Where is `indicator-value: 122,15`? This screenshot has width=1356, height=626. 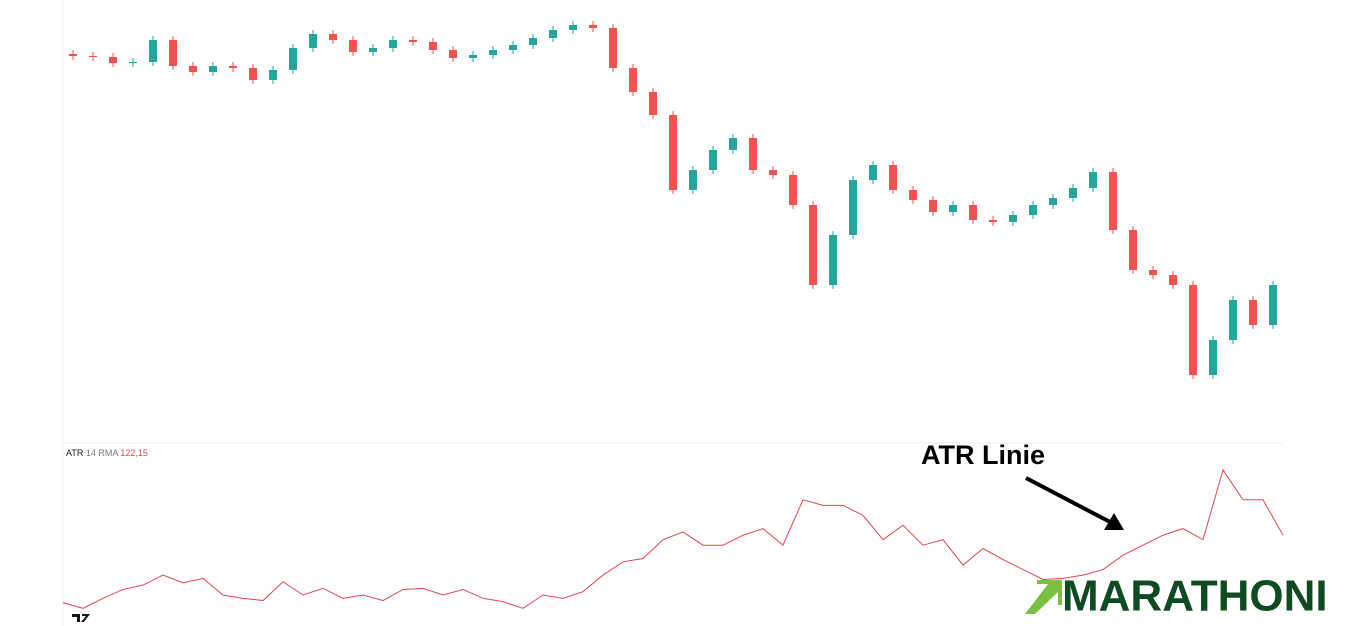
indicator-value: 122,15 is located at coordinates (134, 453).